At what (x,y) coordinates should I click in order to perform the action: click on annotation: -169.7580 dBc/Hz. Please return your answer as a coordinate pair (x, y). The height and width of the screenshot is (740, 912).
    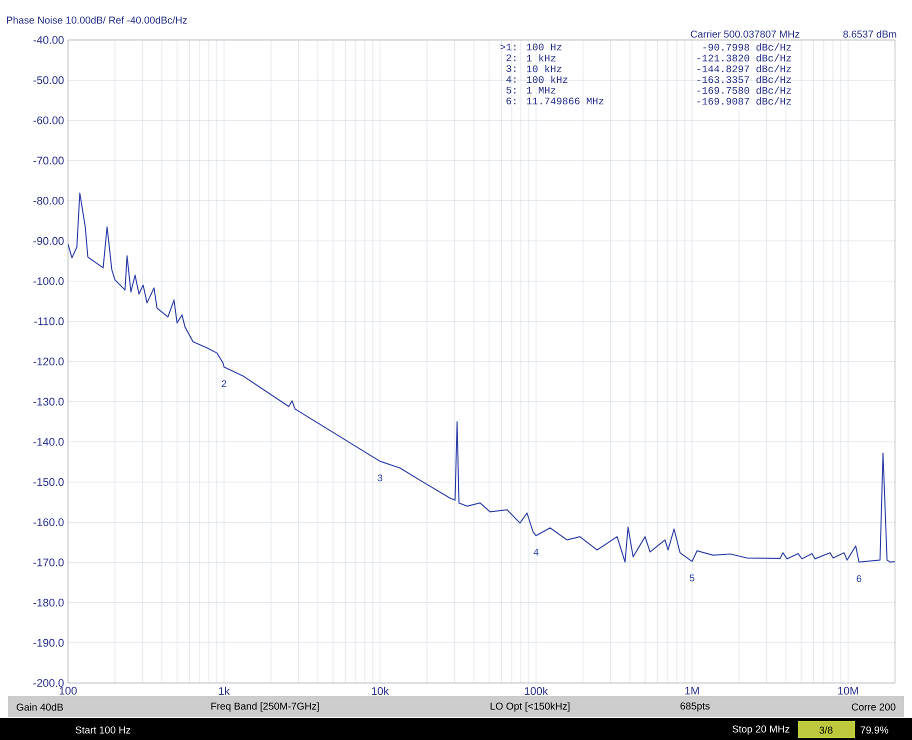
    Looking at the image, I should click on (744, 90).